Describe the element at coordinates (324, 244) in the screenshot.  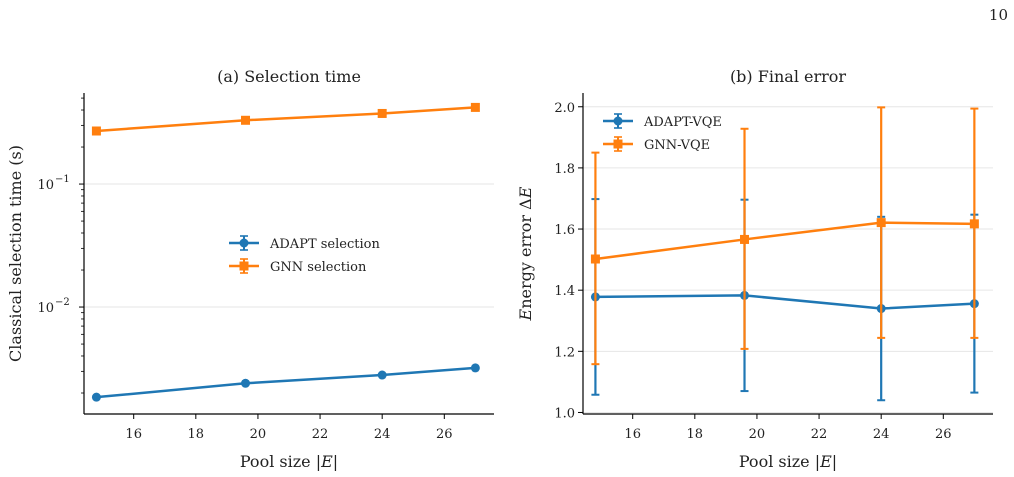
I see `legend-label: ADAPT selection` at that location.